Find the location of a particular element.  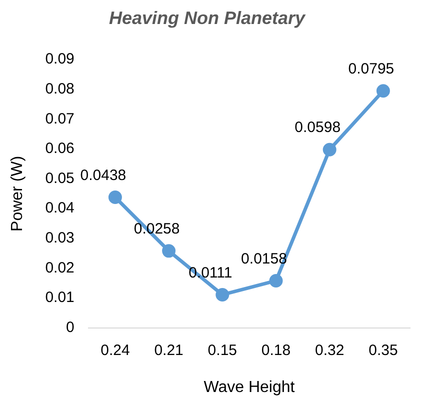

x-tick-label: 0.32 is located at coordinates (329, 350).